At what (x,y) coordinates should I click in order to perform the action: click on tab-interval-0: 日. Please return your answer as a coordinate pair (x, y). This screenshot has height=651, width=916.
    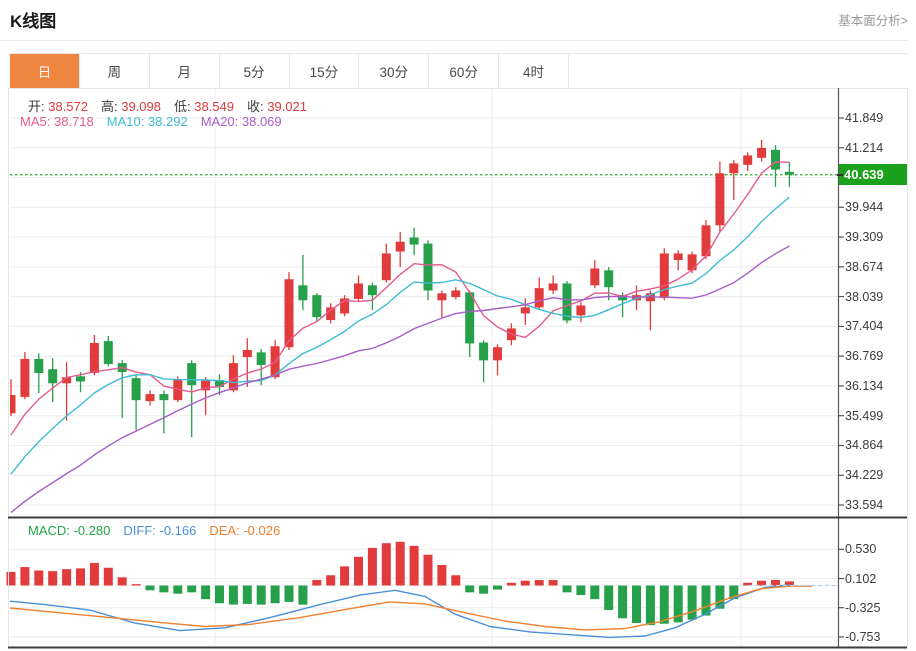
    Looking at the image, I should click on (45, 71).